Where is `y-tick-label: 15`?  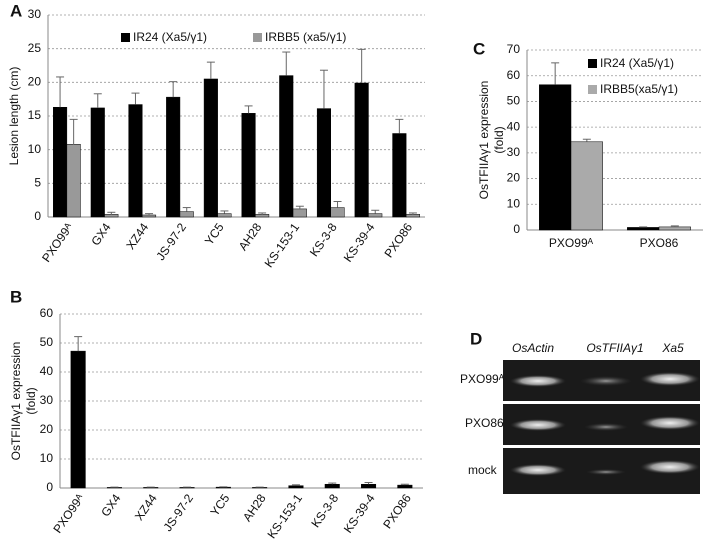
y-tick-label: 15 is located at coordinates (35, 115).